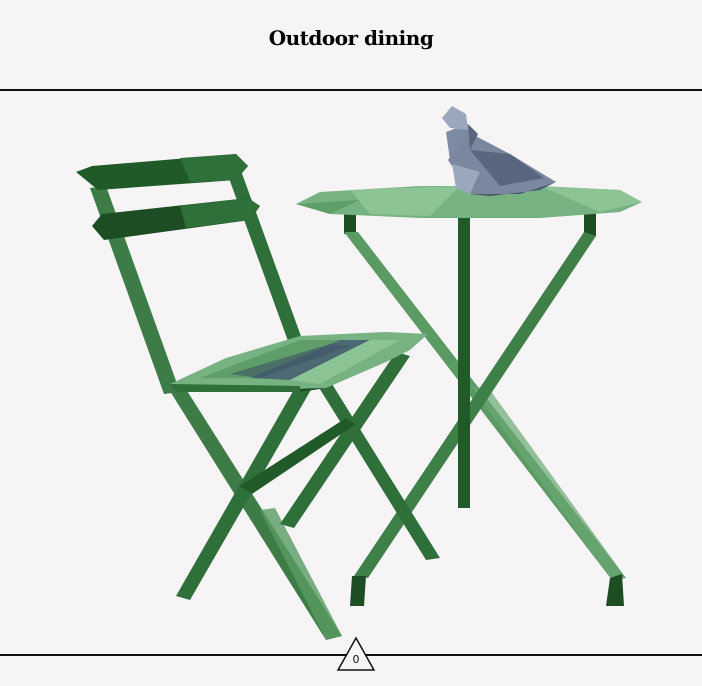  Describe the element at coordinates (615, 590) in the screenshot. I see `table-foot-right` at that location.